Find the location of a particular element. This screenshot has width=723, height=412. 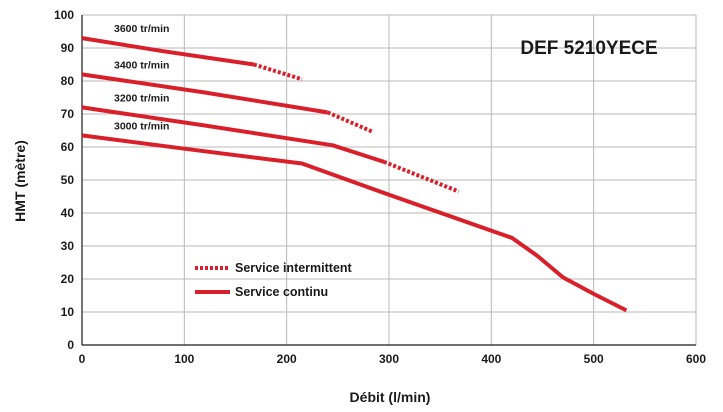

x-tick-label-6: 600 is located at coordinates (696, 359).